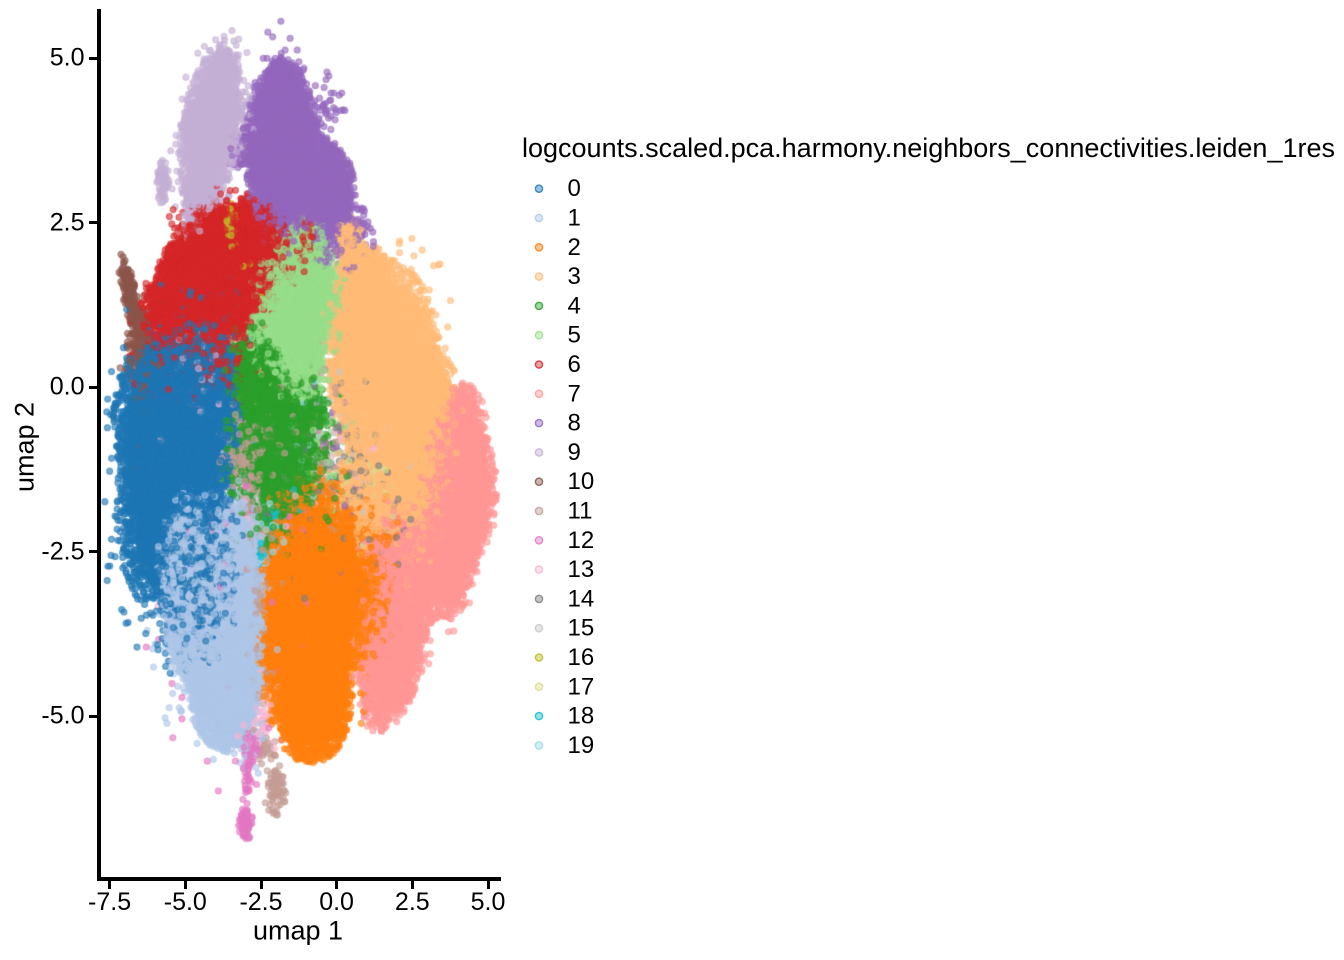 This screenshot has height=960, width=1344. I want to click on svg-text: 17, so click(581, 686).